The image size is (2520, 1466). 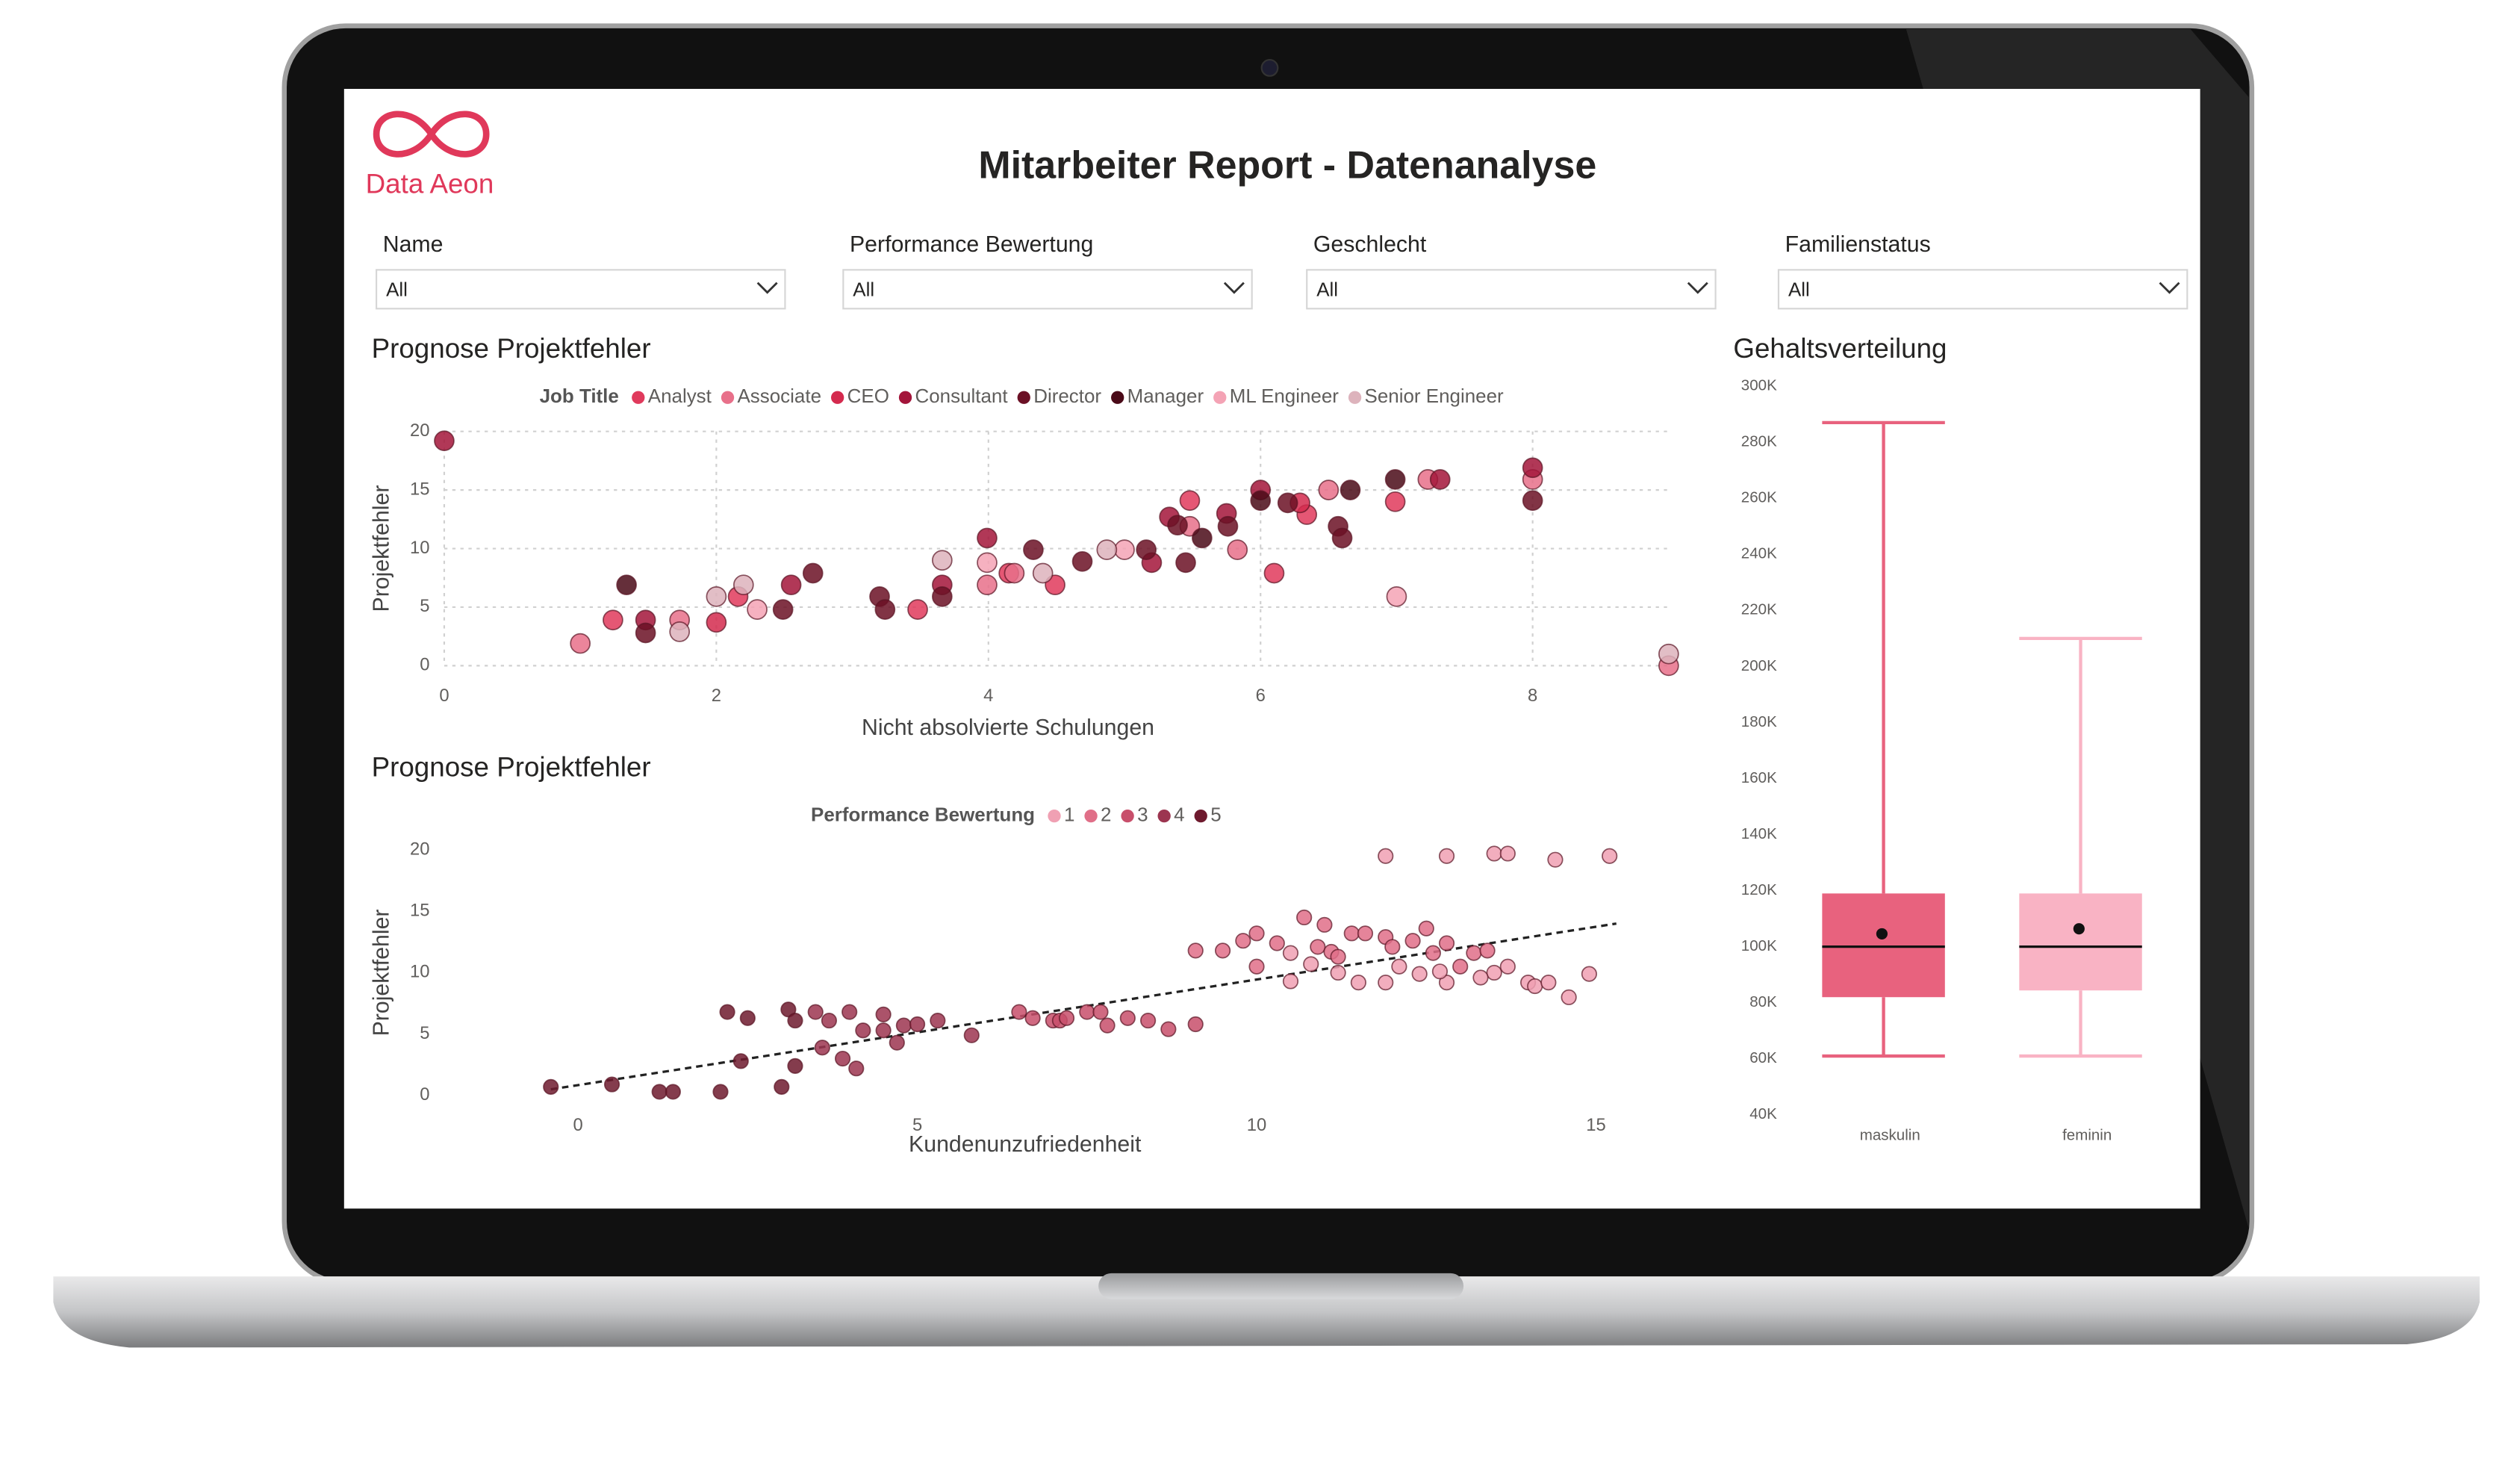 I want to click on legend-label: Senior Engineer, so click(x=1434, y=396).